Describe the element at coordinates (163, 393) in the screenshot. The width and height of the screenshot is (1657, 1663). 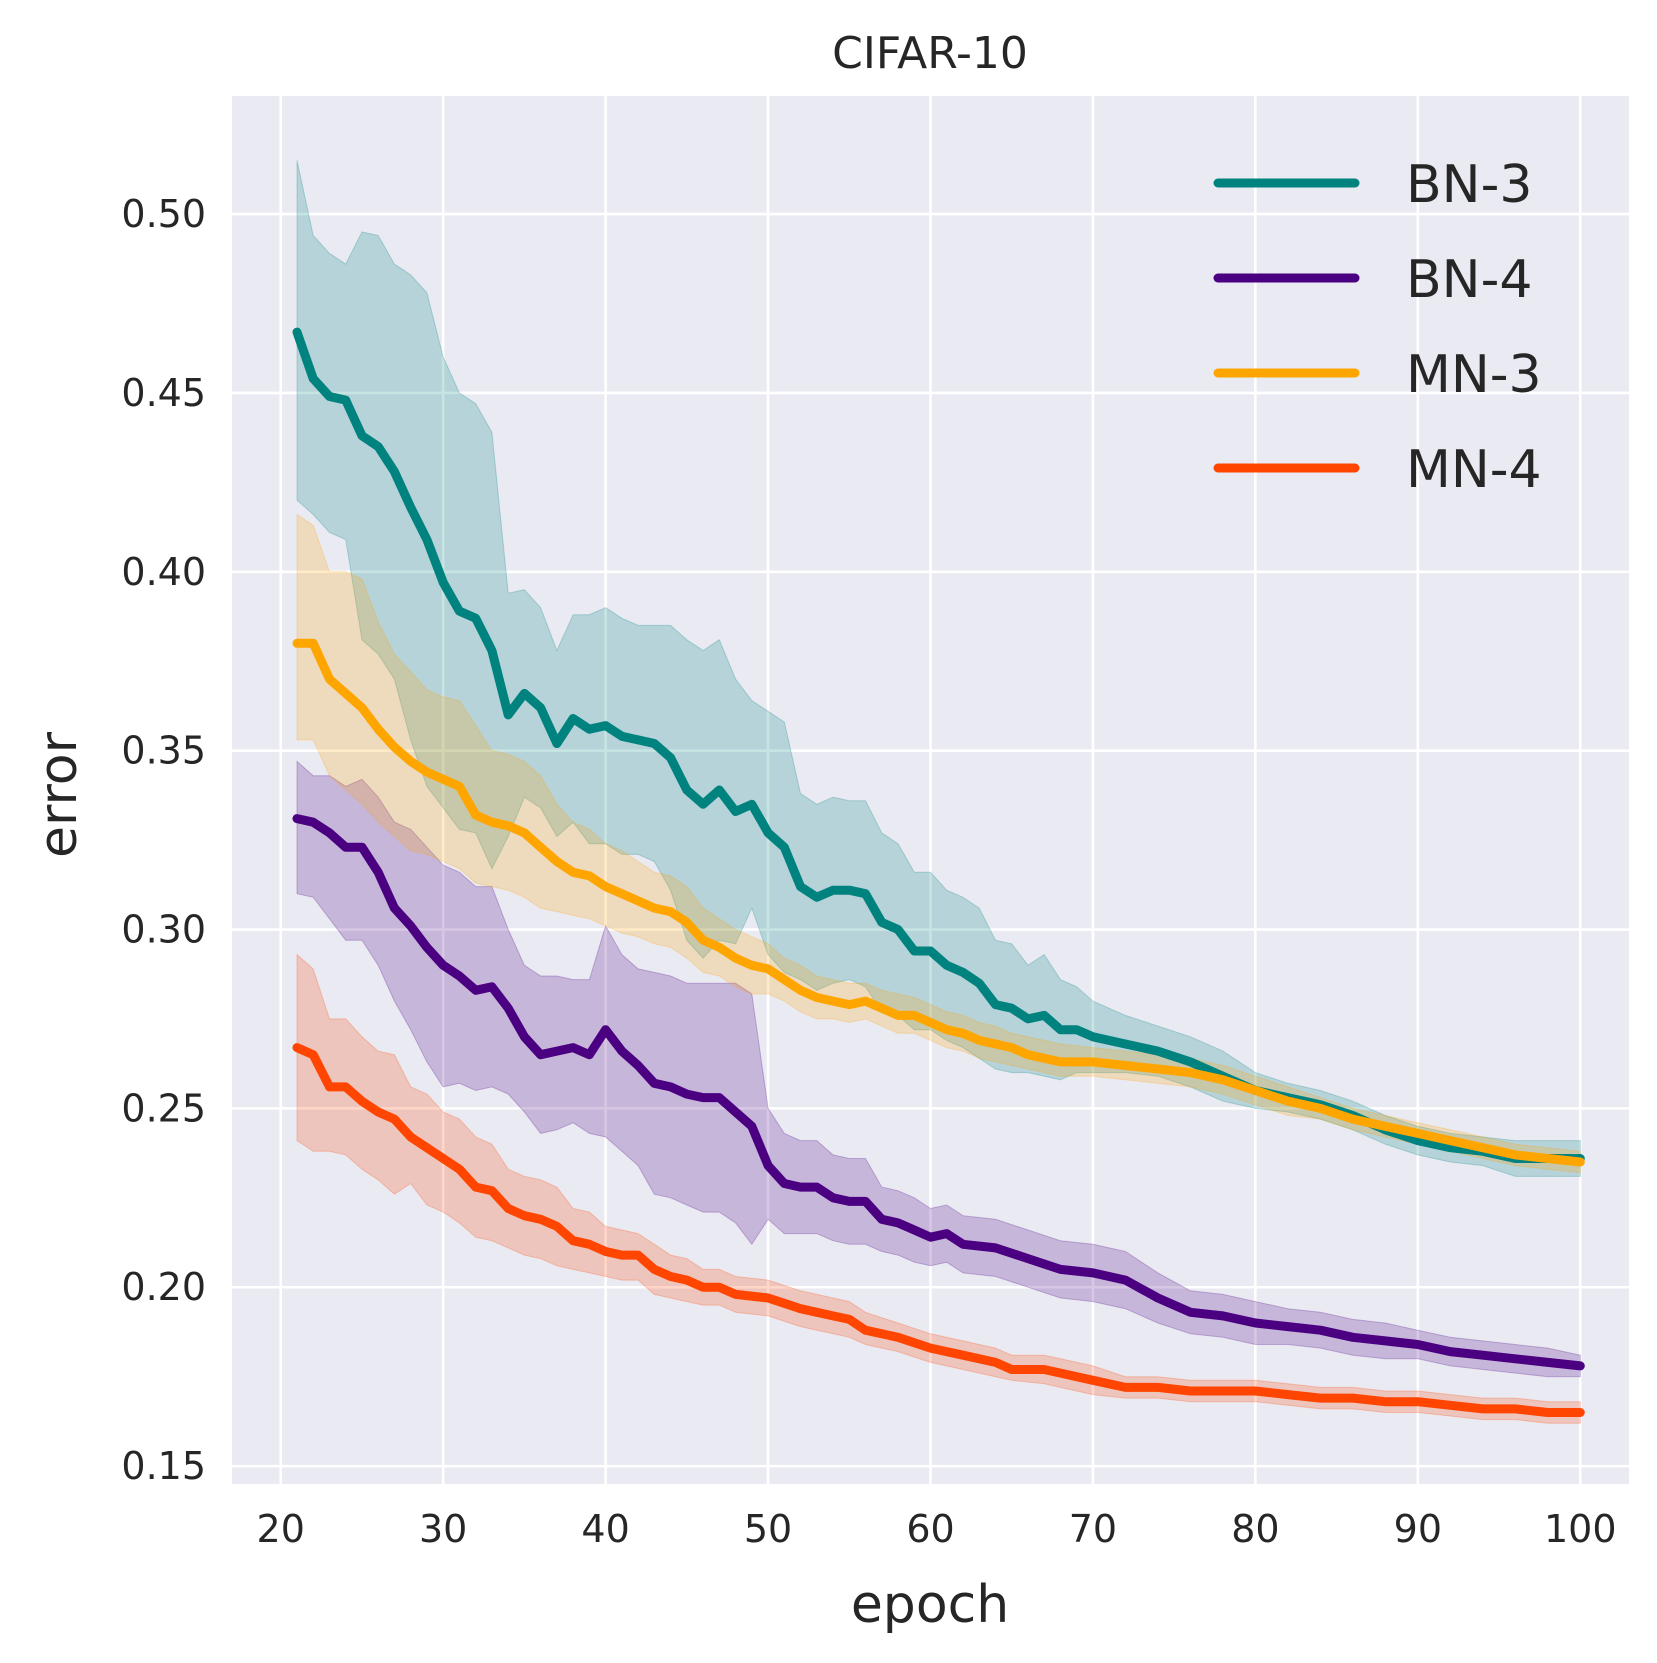
I see `y-tick-label: 0.45` at that location.